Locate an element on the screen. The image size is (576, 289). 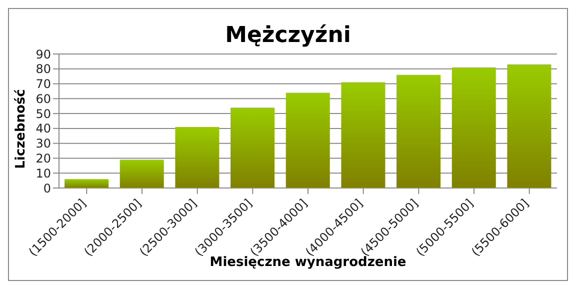
y-tick-label: 10 is located at coordinates (43, 173).